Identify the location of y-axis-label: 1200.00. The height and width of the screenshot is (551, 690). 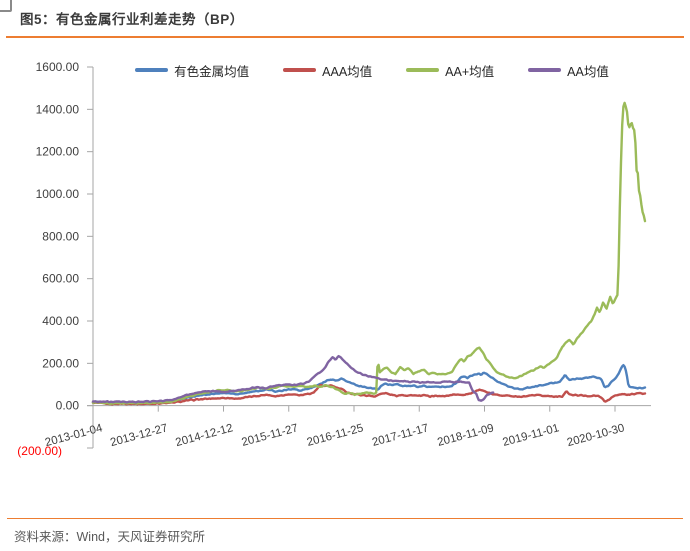
(58, 152).